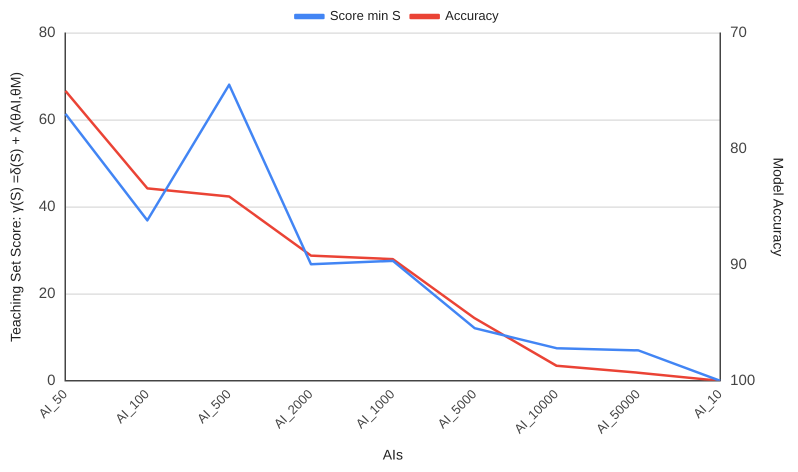  What do you see at coordinates (738, 149) in the screenshot?
I see `y2-tick-label: 80` at bounding box center [738, 149].